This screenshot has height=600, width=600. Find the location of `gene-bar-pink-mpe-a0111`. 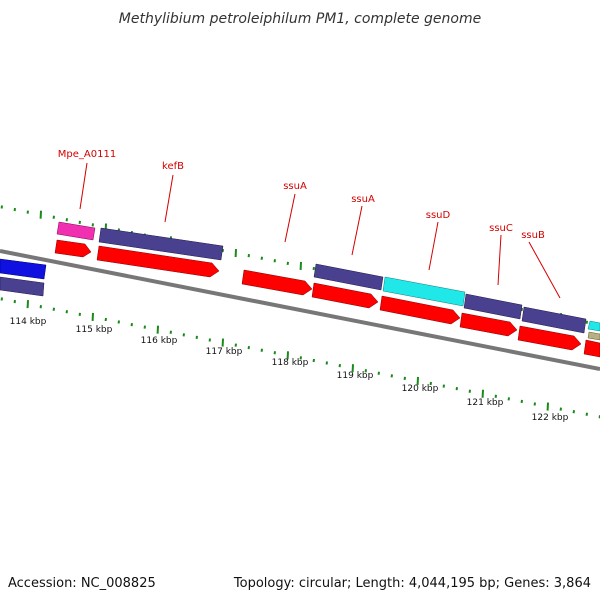

gene-bar-pink-mpe-a0111 is located at coordinates (76, 231).